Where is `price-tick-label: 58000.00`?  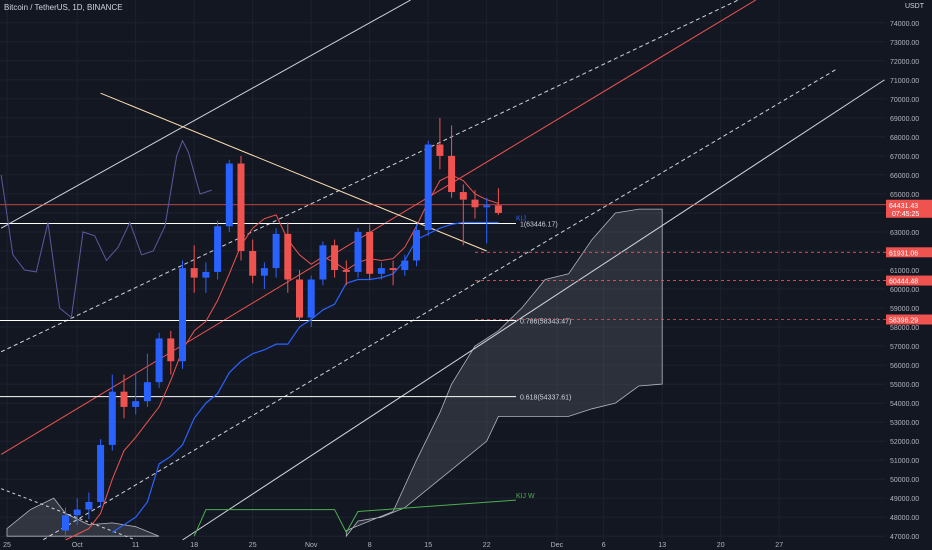 price-tick-label: 58000.00 is located at coordinates (904, 328).